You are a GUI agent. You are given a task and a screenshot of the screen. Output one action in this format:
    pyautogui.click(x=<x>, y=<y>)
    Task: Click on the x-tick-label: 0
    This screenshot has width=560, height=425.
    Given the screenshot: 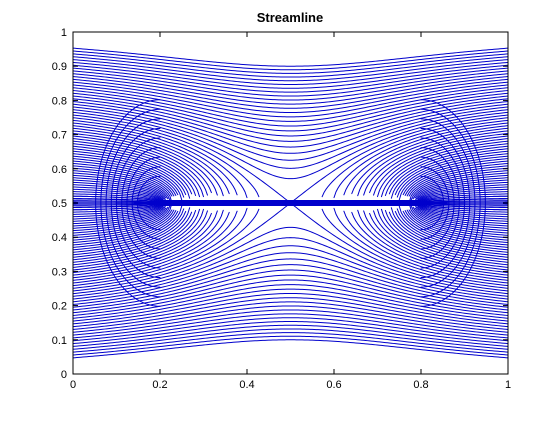 What is the action you would take?
    pyautogui.click(x=73, y=385)
    